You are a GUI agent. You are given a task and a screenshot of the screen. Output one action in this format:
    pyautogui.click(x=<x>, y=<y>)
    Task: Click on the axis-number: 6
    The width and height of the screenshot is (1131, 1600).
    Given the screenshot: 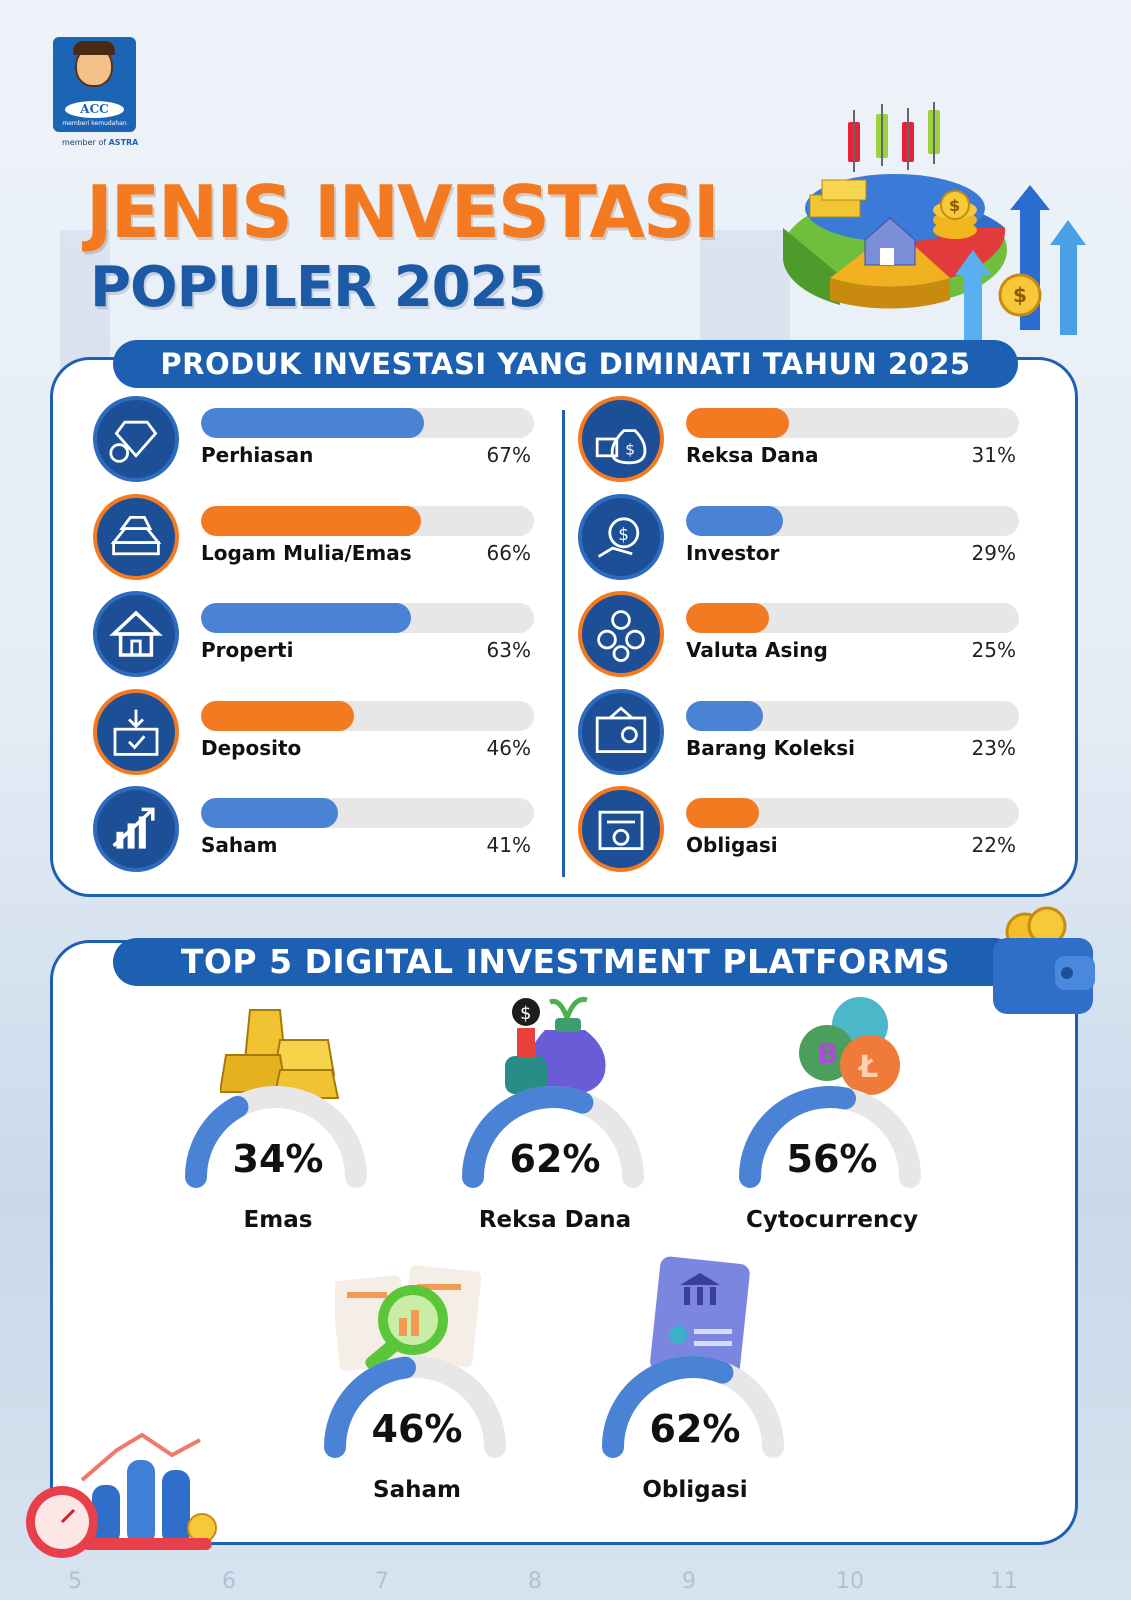 What is the action you would take?
    pyautogui.click(x=229, y=1581)
    